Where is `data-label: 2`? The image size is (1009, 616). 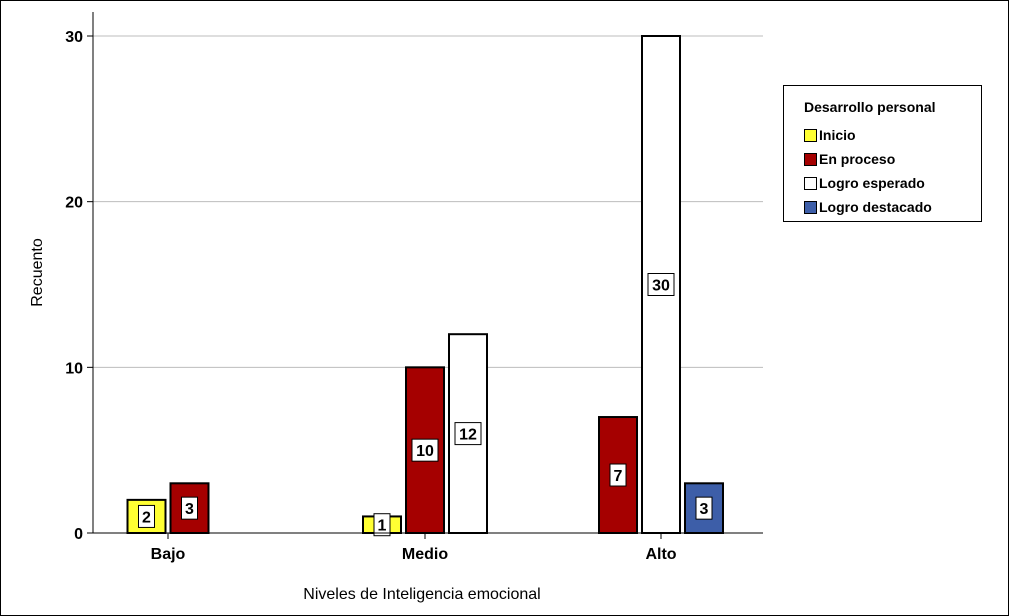 data-label: 2 is located at coordinates (146, 517).